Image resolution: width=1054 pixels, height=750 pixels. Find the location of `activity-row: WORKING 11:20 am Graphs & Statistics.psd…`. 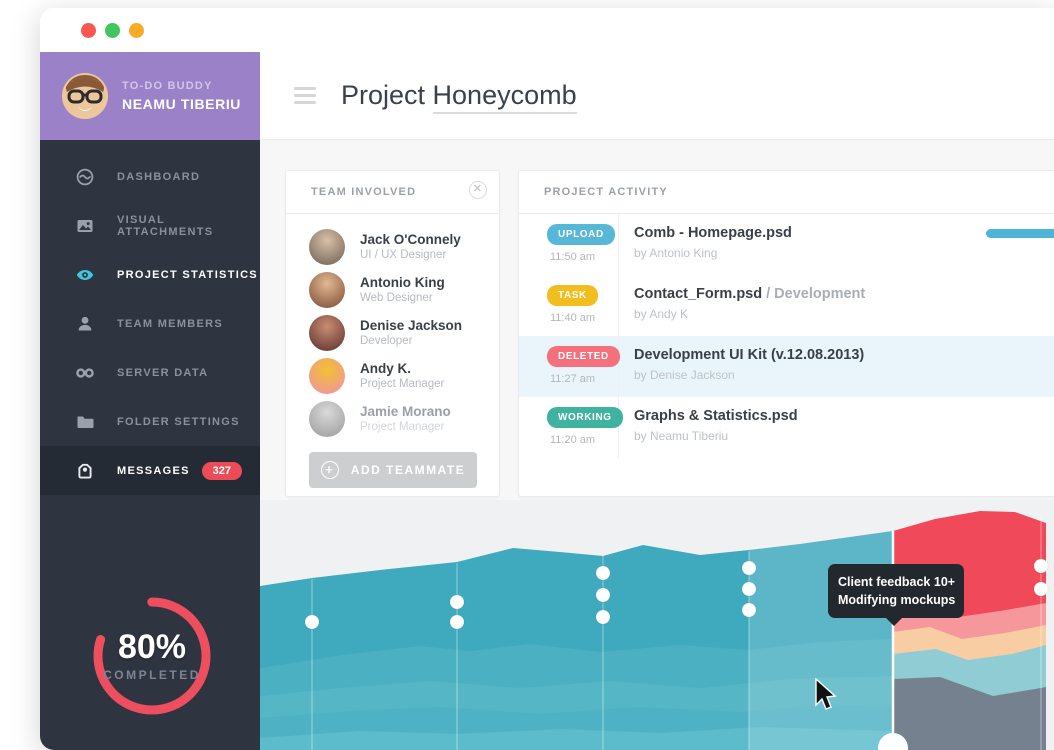

activity-row: WORKING 11:20 am Graphs & Statistics.psd… is located at coordinates (786, 427).